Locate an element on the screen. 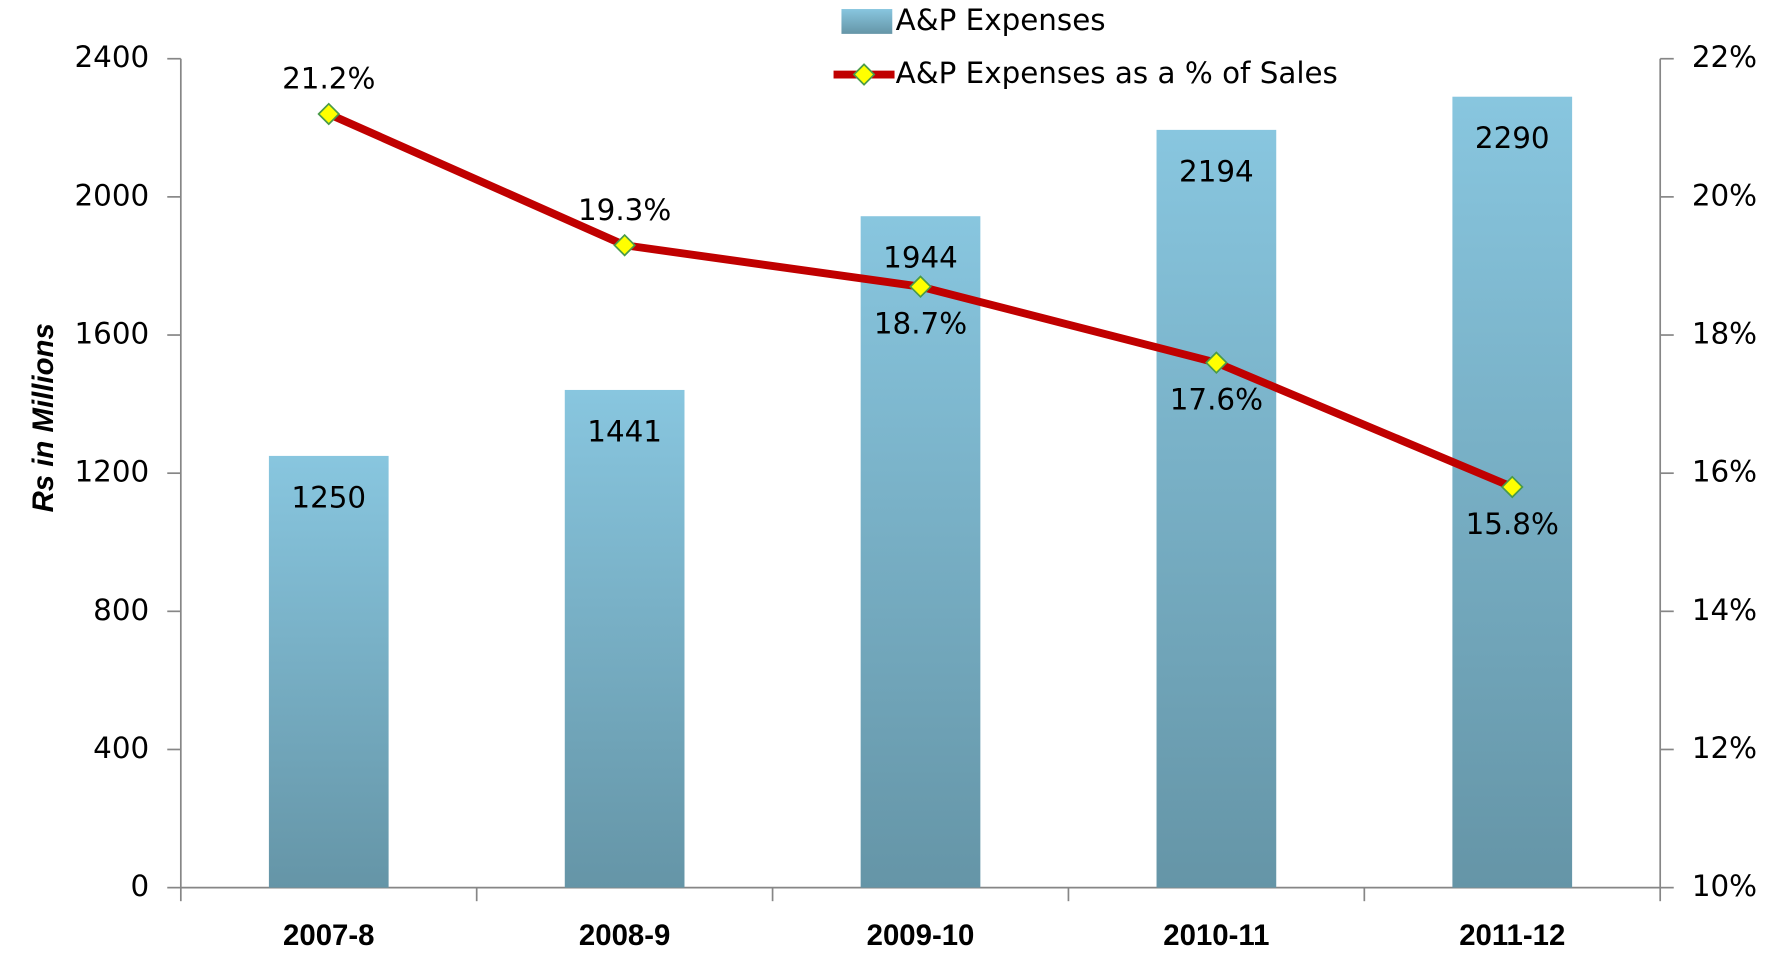 Image resolution: width=1771 pixels, height=956 pixels. y2-tick-label: 14% is located at coordinates (1724, 610).